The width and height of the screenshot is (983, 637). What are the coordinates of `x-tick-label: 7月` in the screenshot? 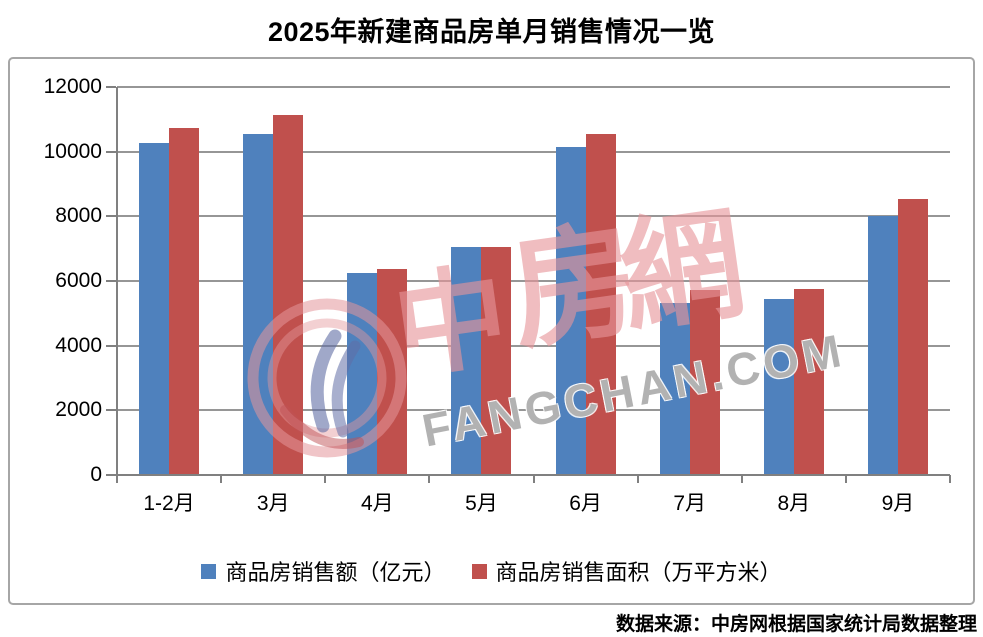 It's located at (690, 503).